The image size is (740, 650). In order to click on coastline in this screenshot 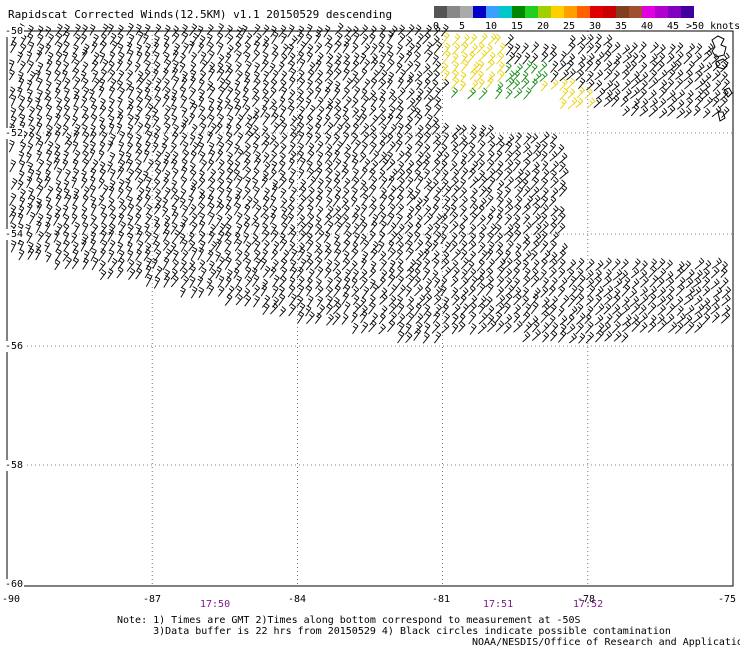, I will do `click(722, 78)`.